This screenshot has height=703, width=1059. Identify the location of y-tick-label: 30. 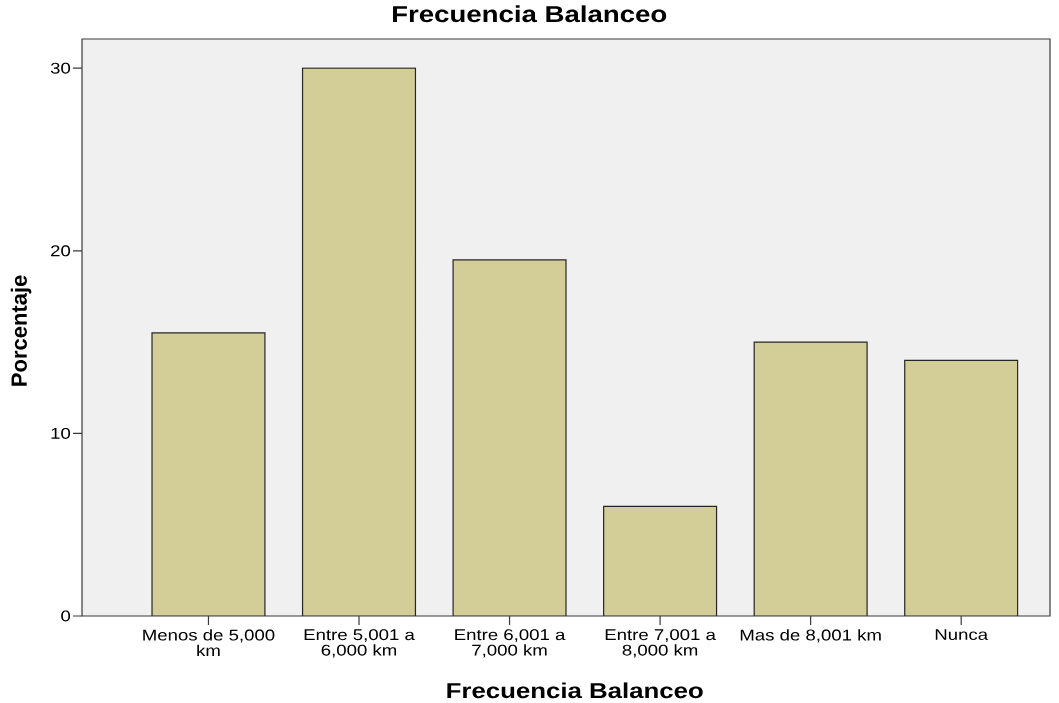
(60, 68).